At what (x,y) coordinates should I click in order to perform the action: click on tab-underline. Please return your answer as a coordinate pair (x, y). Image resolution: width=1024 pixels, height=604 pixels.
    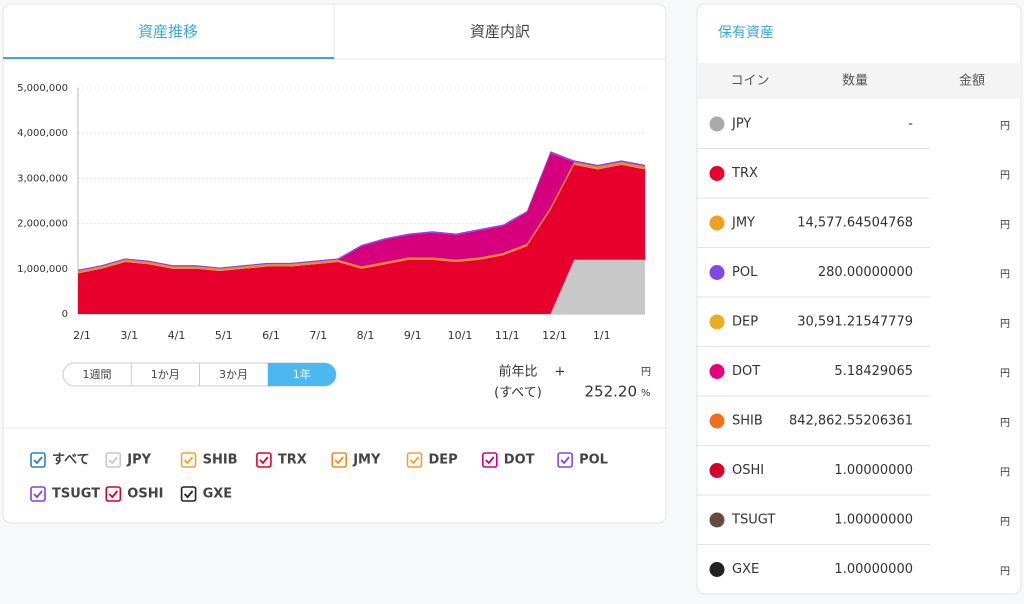
    Looking at the image, I should click on (168, 58).